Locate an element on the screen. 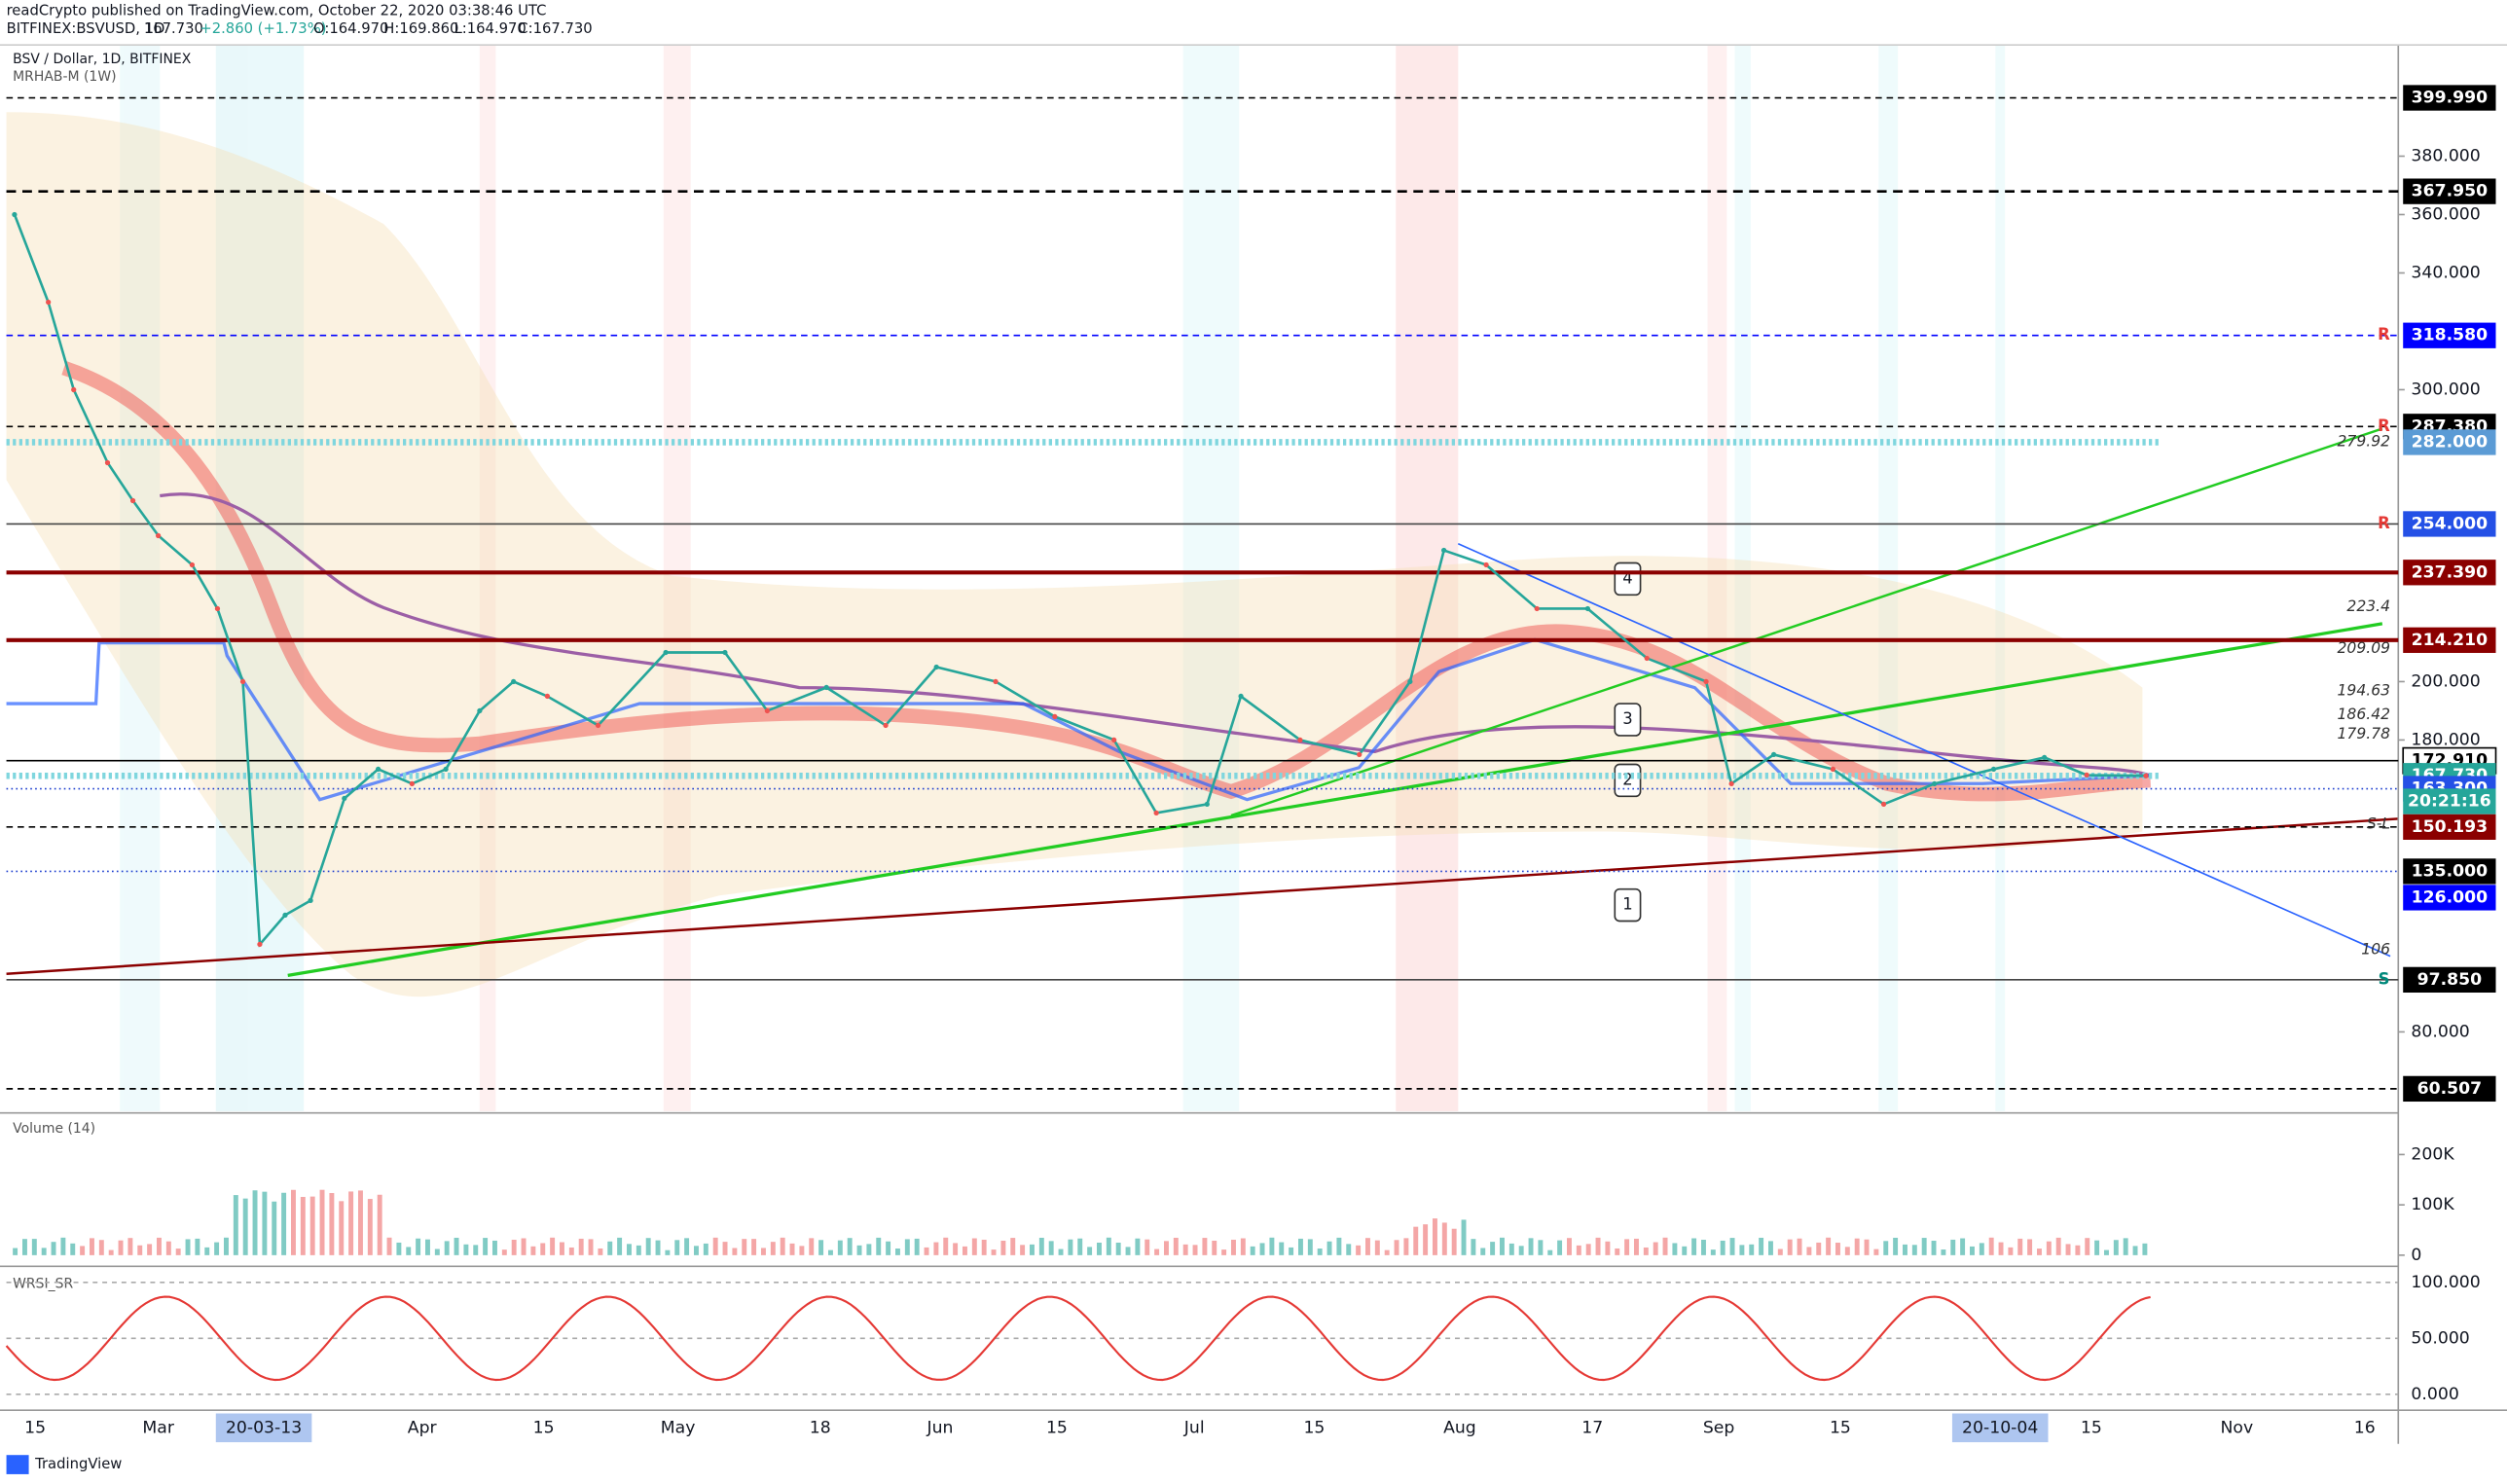 The image size is (2507, 1484). x-tick-label: Mar is located at coordinates (158, 1428).